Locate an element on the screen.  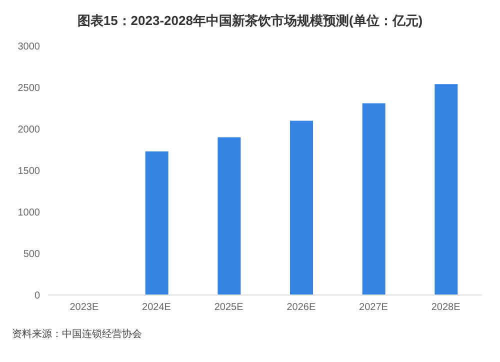
x-tick-label: 2025E is located at coordinates (229, 308).